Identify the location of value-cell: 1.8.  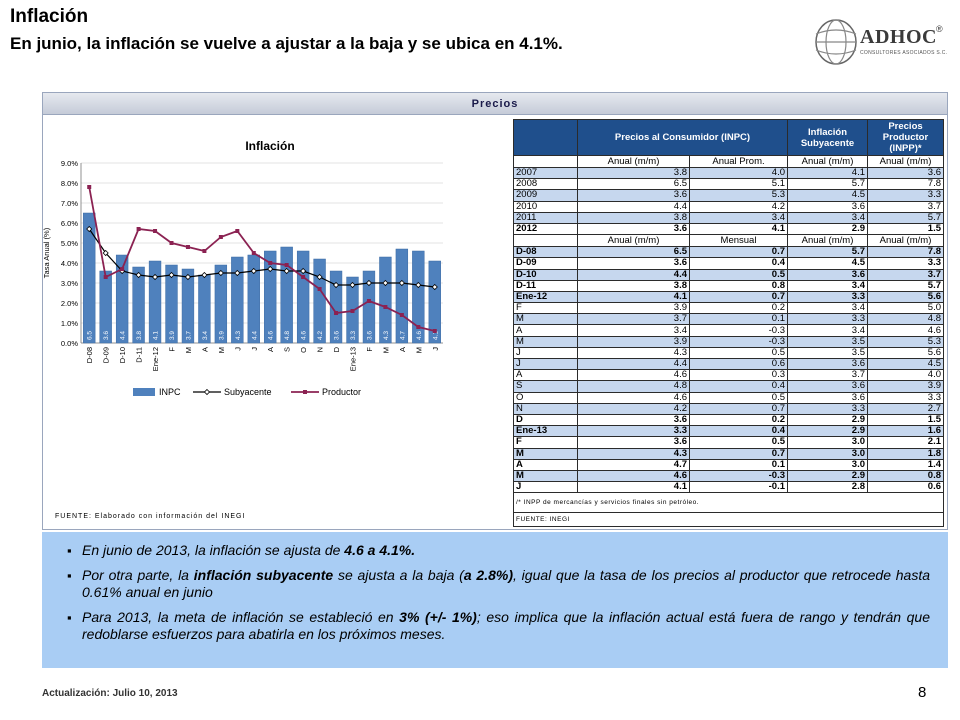
(905, 453).